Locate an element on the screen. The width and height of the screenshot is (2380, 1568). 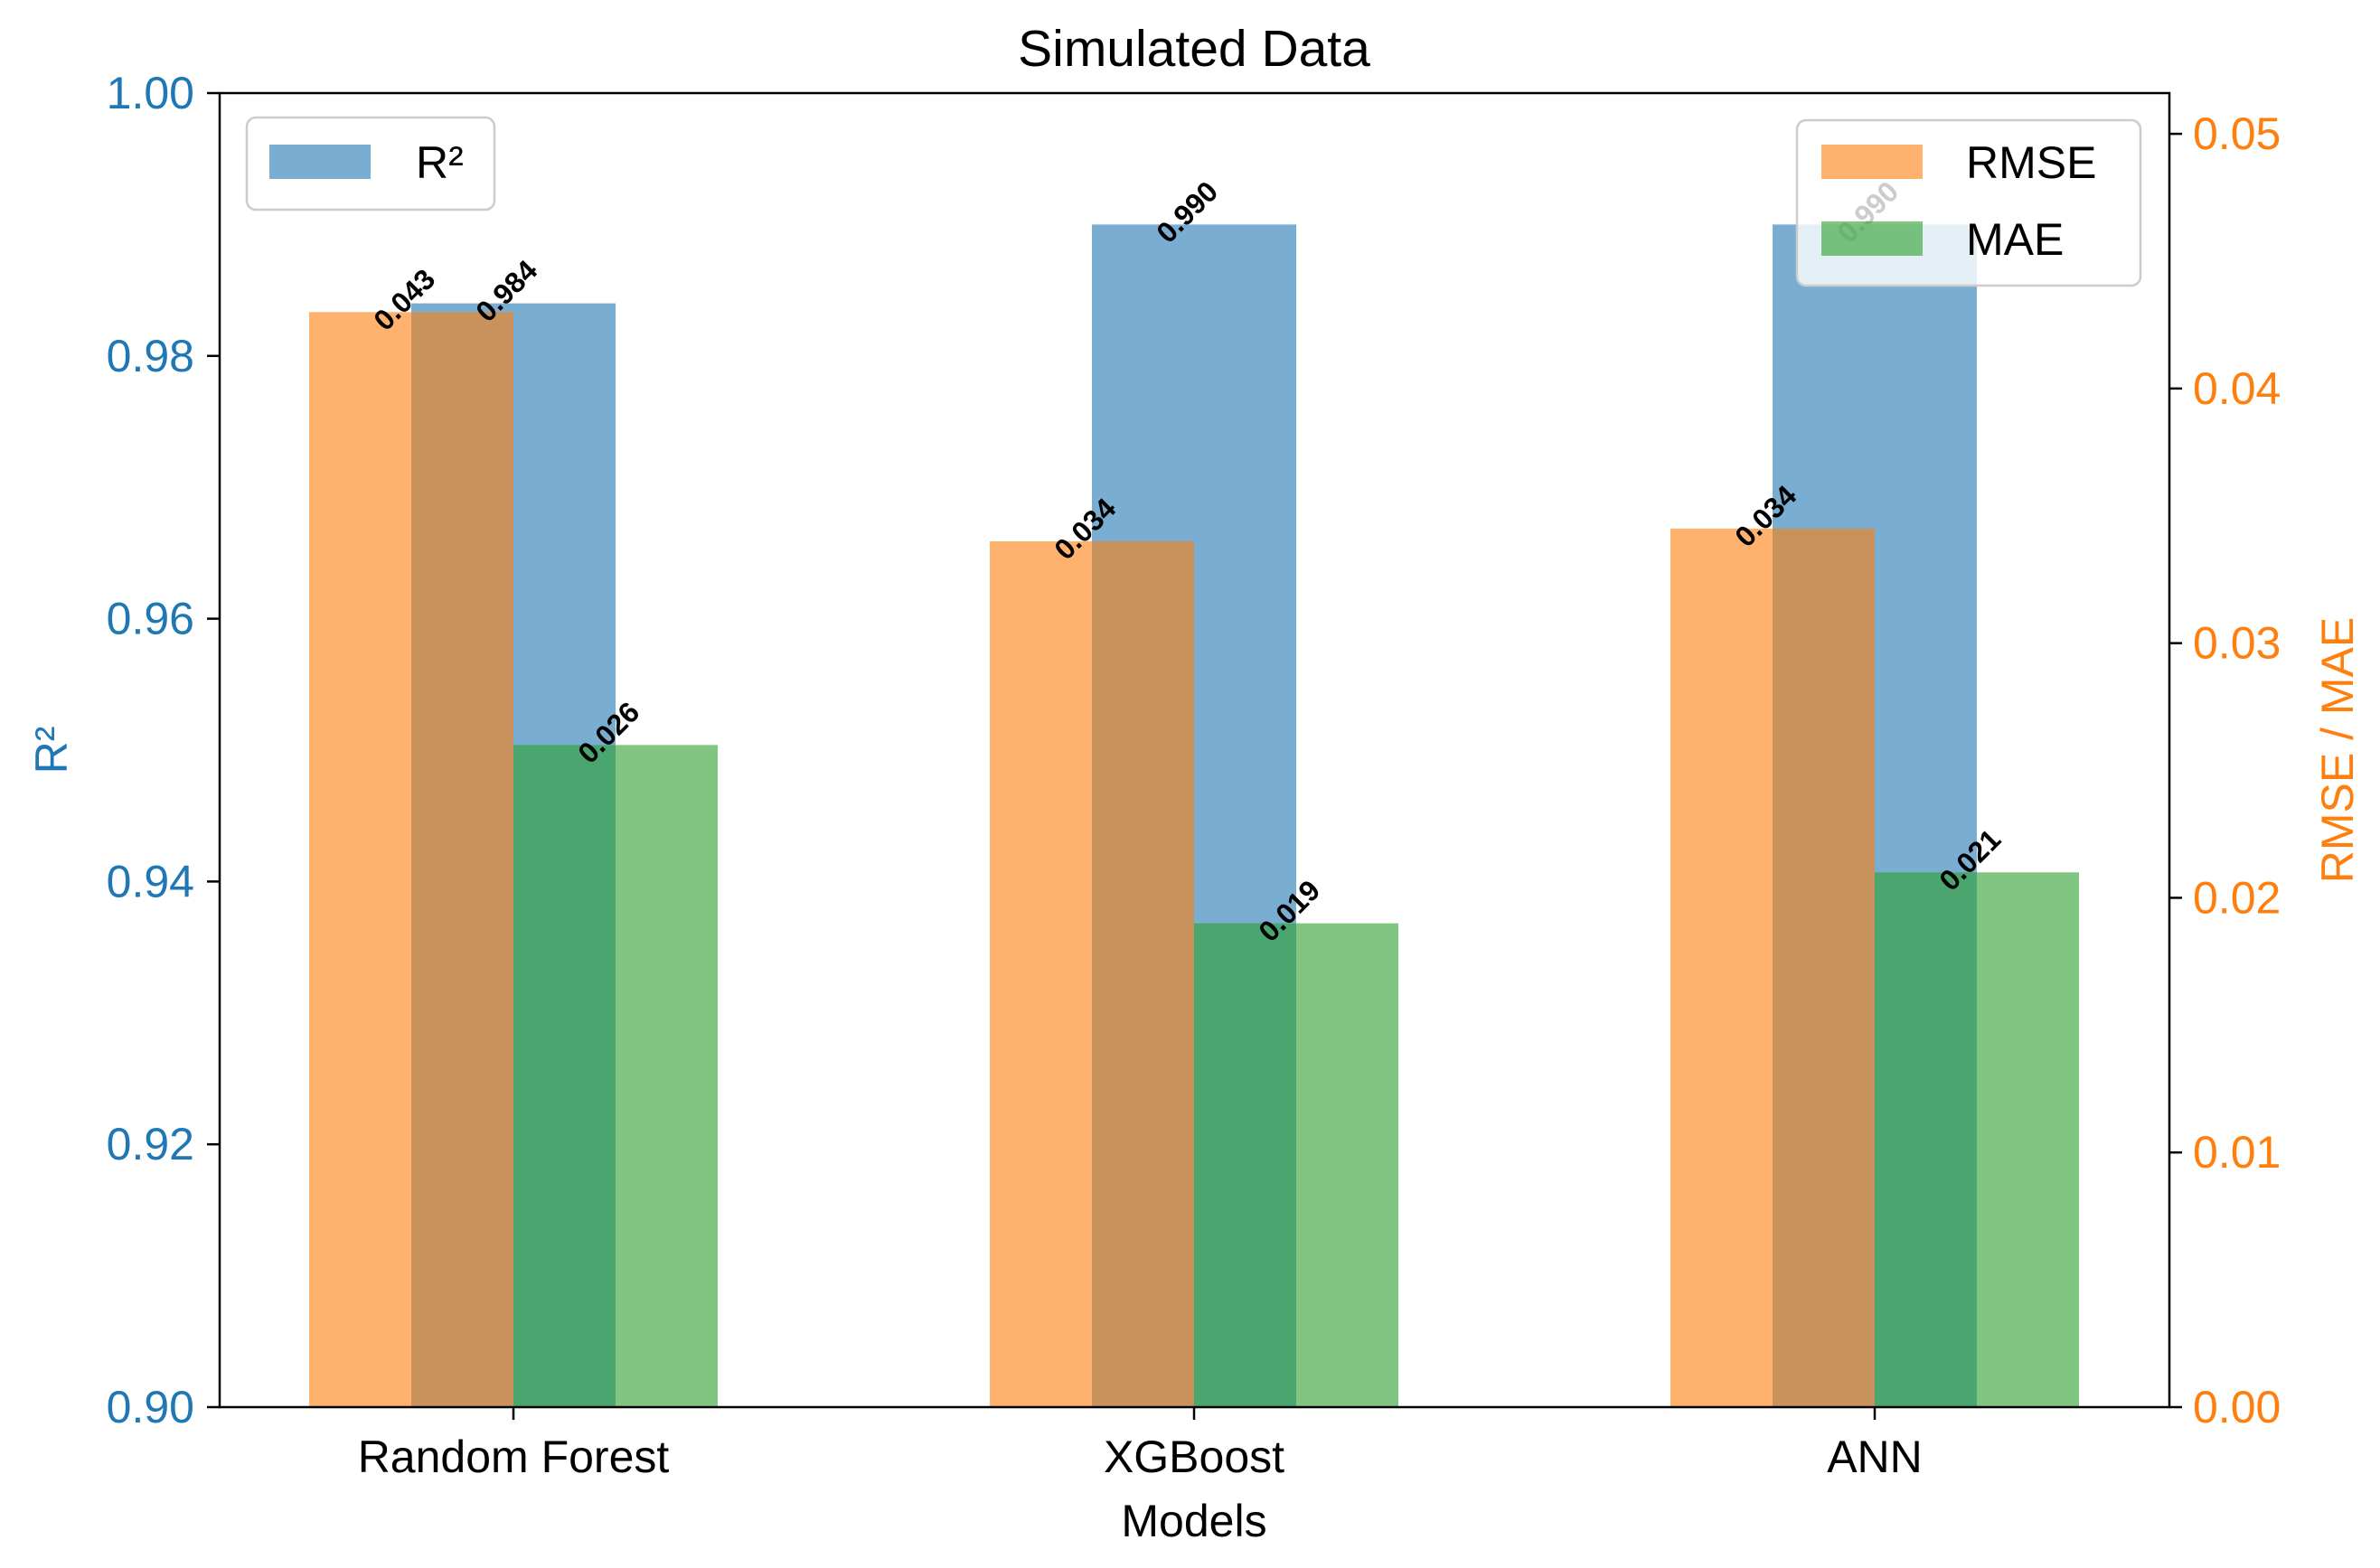
left-axis-tick-label: 0.96 is located at coordinates (150, 619).